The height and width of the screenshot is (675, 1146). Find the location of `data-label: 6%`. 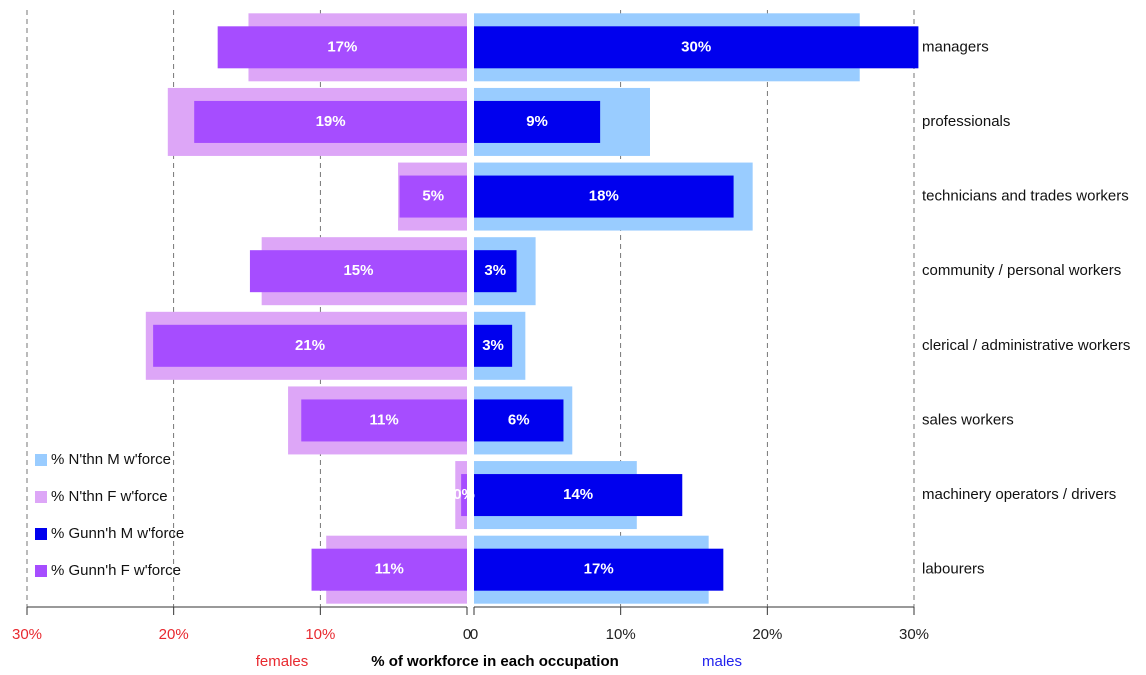

data-label: 6% is located at coordinates (519, 419).